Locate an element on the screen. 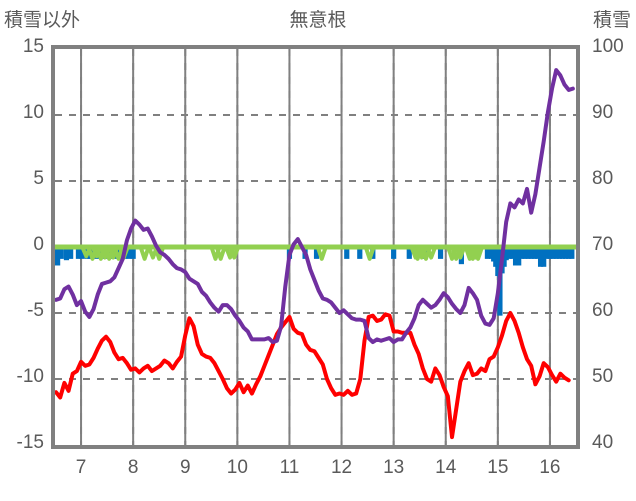 The image size is (636, 501). x-tick-label: 8 is located at coordinates (133, 467).